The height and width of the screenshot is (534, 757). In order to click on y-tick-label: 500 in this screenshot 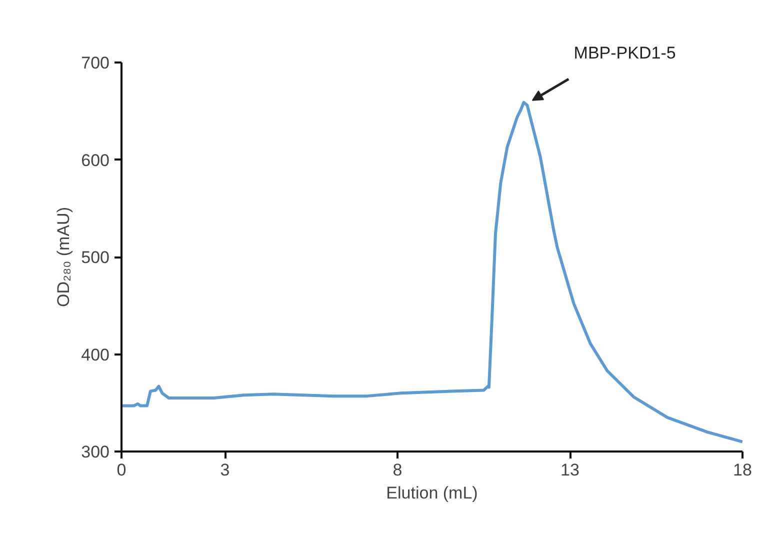, I will do `click(95, 257)`.